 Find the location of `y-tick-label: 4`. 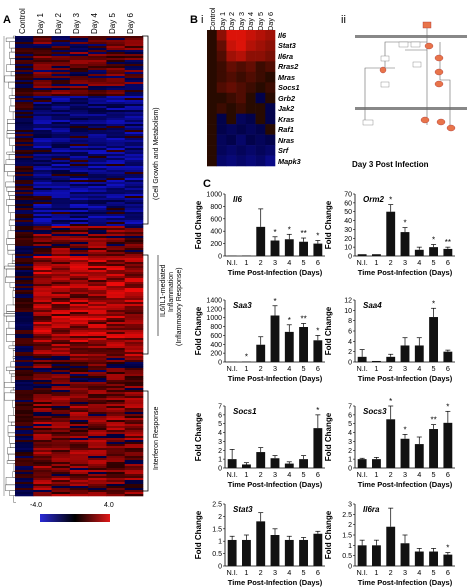

y-tick-label: 4 is located at coordinates (350, 342).